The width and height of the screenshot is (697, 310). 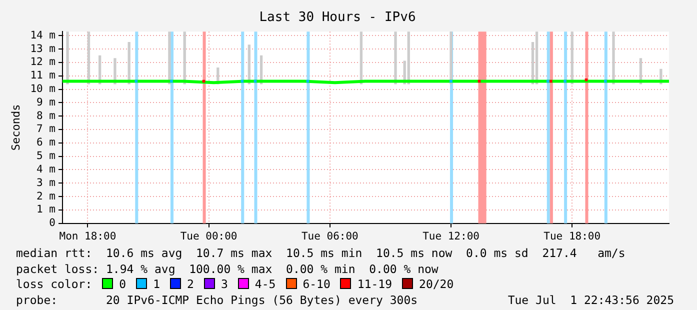 What do you see at coordinates (46, 196) in the screenshot?
I see `y-tick-label: 2 m` at bounding box center [46, 196].